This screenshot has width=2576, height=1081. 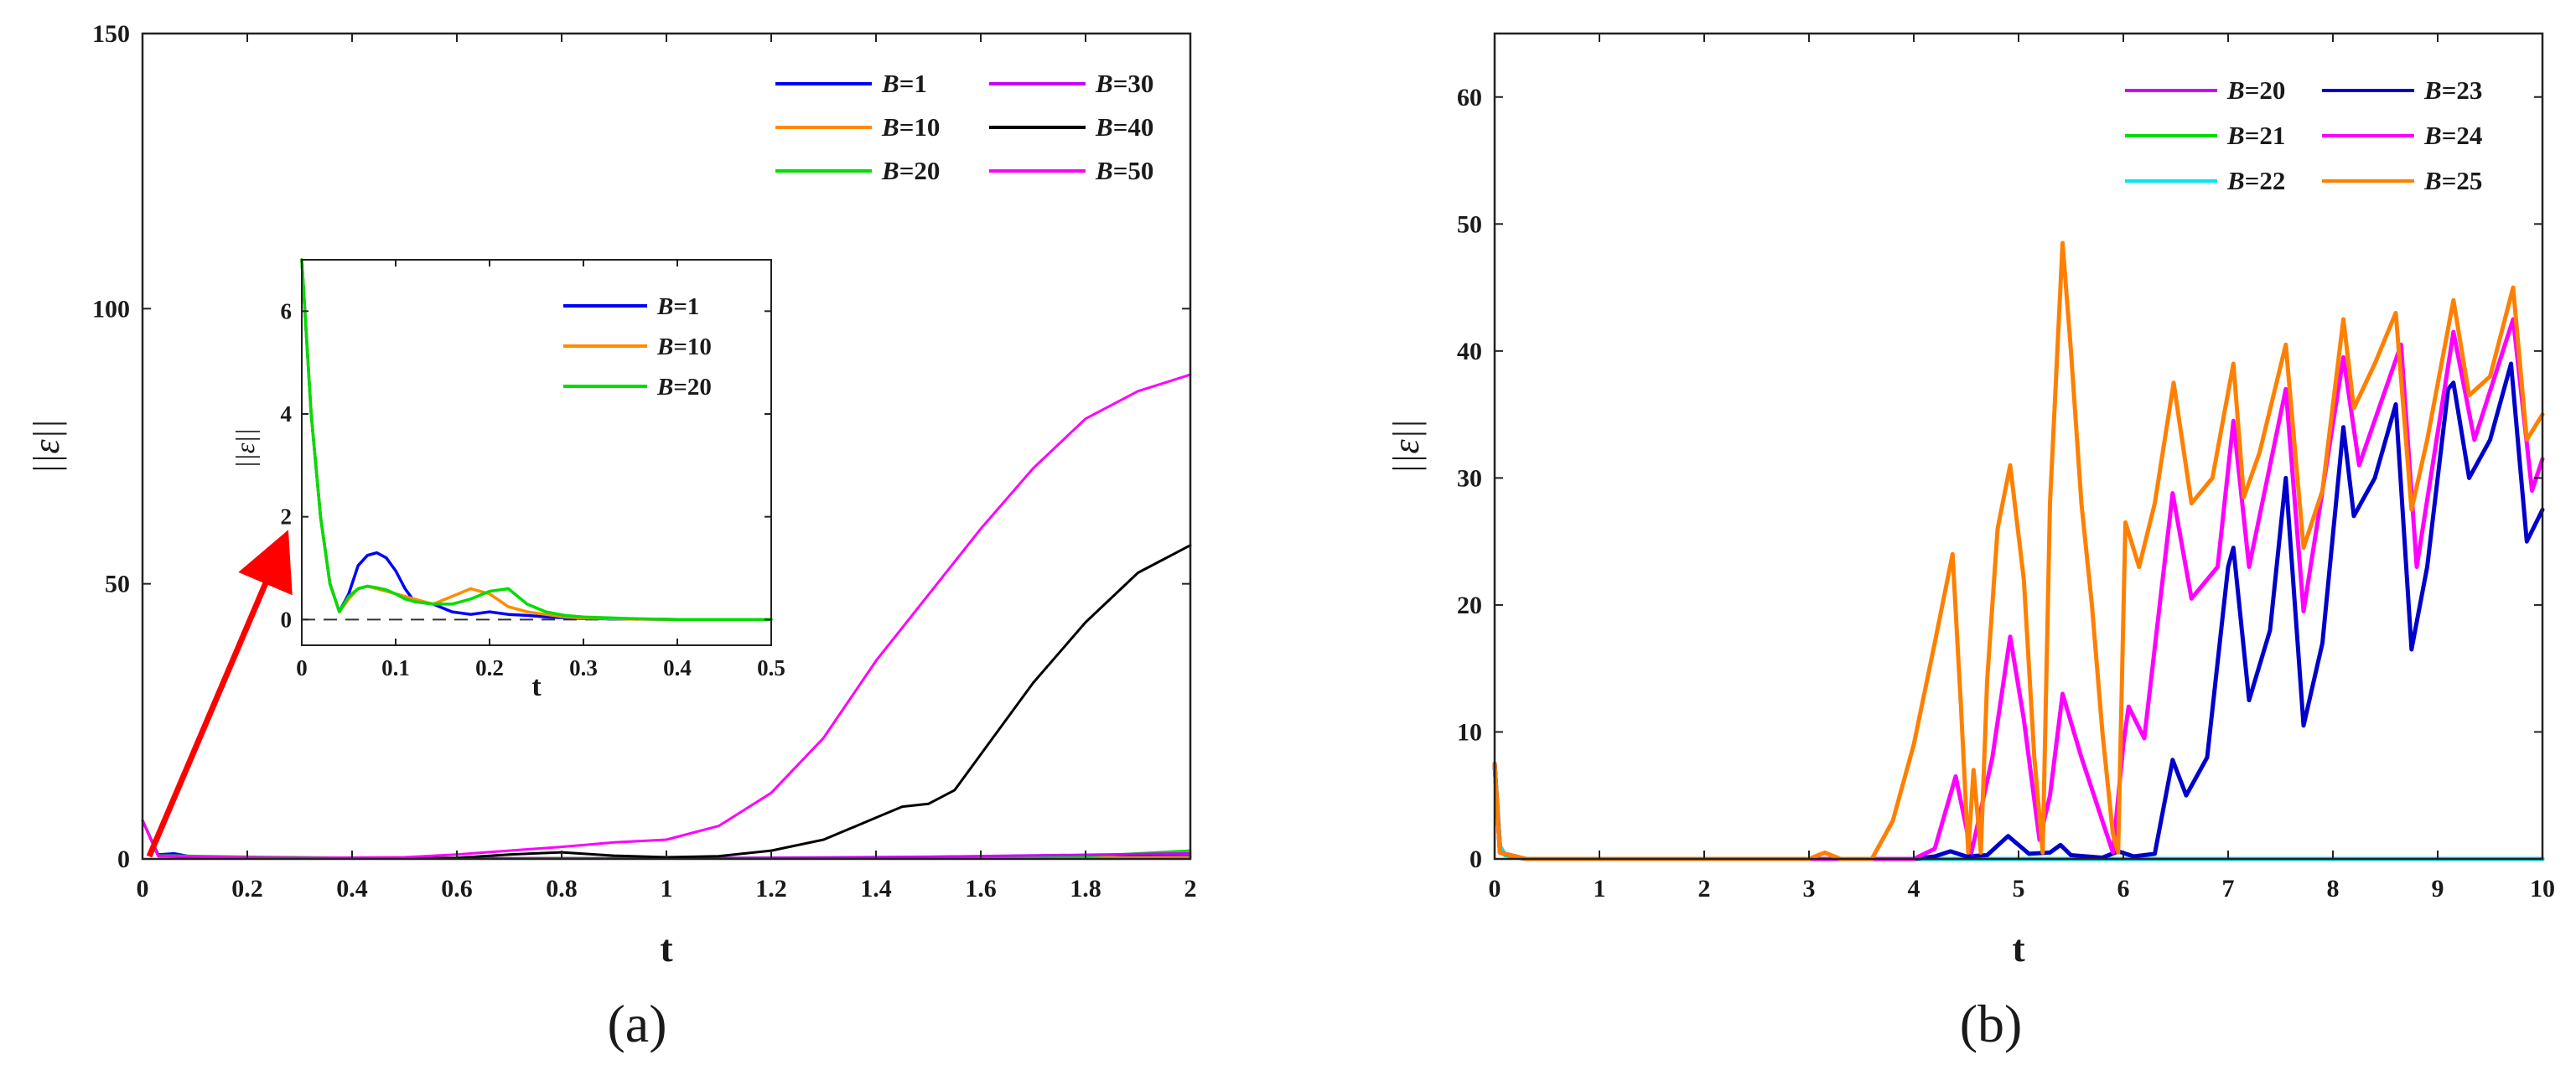 I want to click on chart-a-inset-lines, so click(x=536, y=440).